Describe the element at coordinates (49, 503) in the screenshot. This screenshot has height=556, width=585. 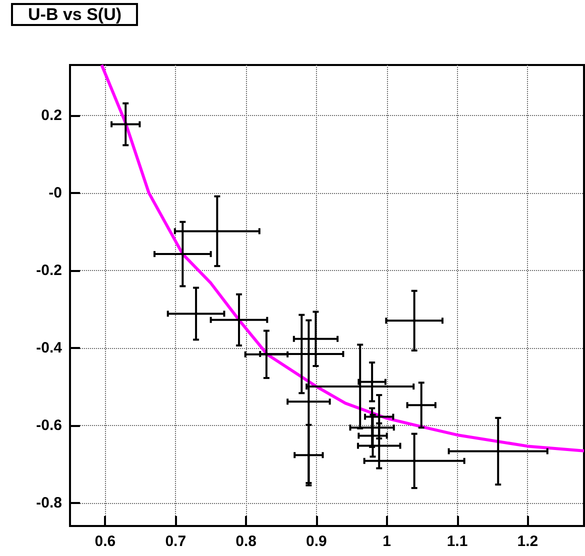
I see `y-tick-label: -0.8` at that location.